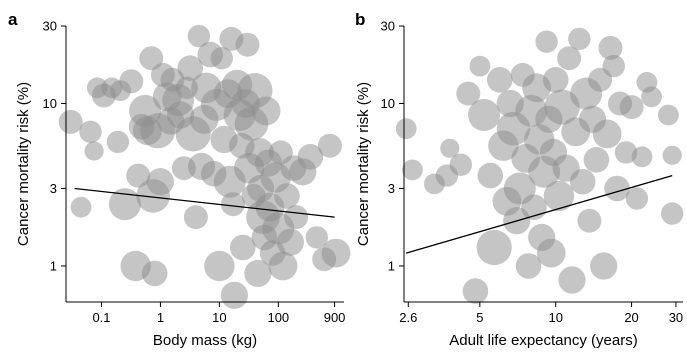  I want to click on panel-b-y-axis-label: Cancer mortality risk (%), so click(363, 164).